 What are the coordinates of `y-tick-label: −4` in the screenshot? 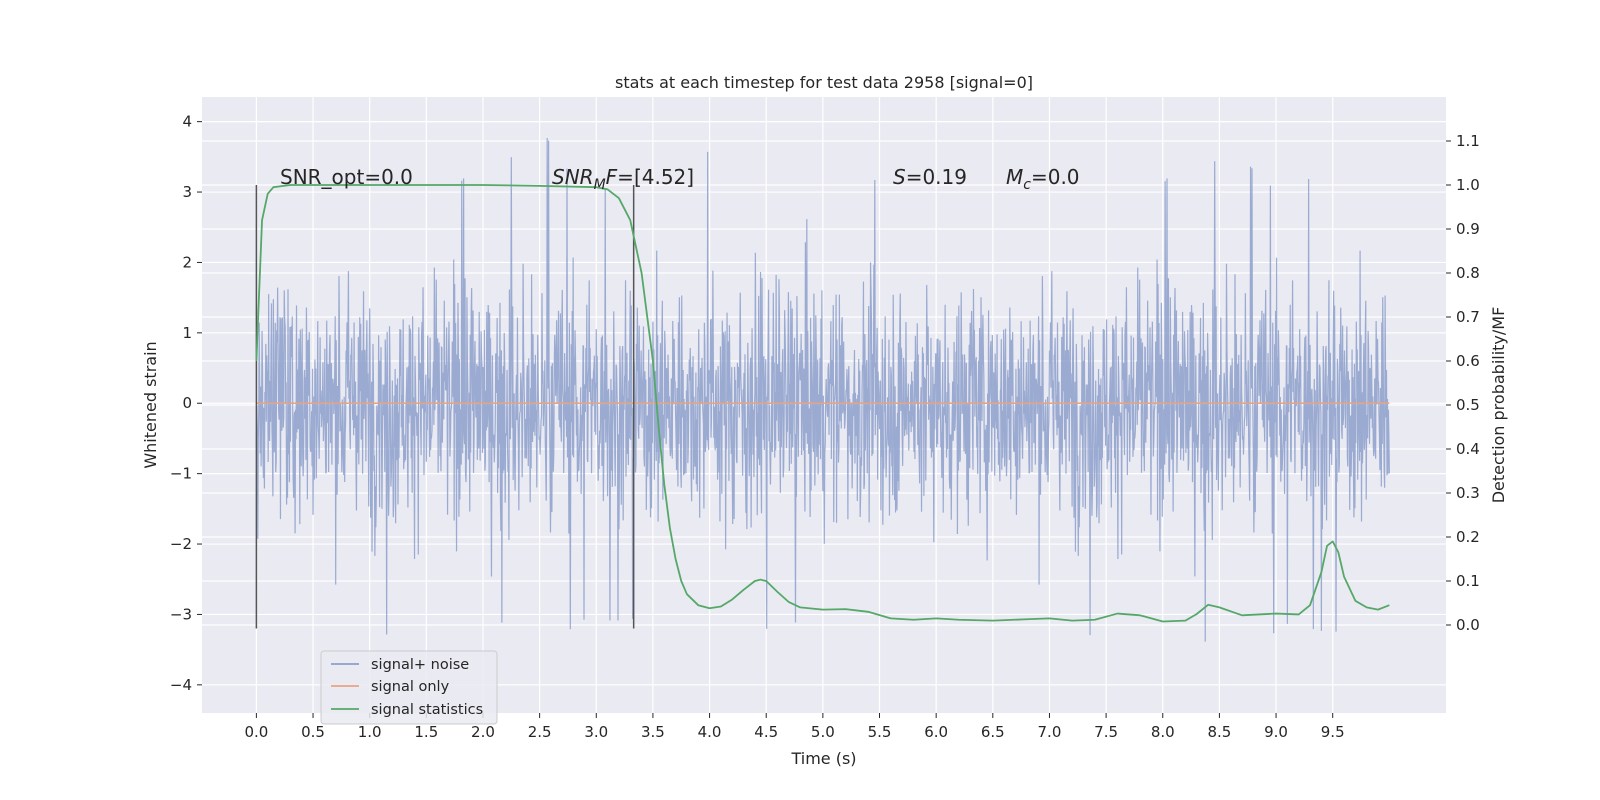 It's located at (181, 685).